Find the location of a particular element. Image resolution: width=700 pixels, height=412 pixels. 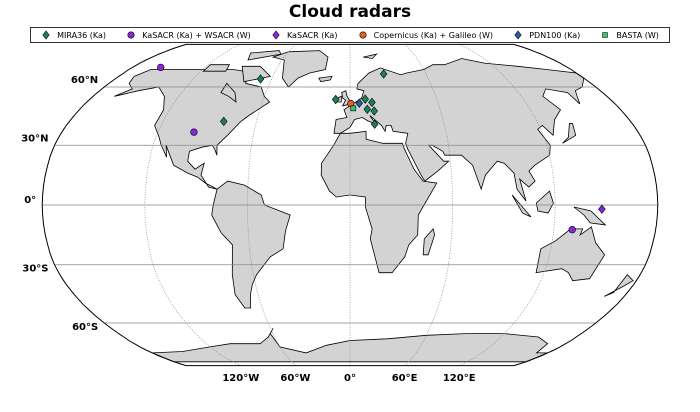

legend-item: KaSACR (Ka) + WSACR (W) is located at coordinates (188, 35).